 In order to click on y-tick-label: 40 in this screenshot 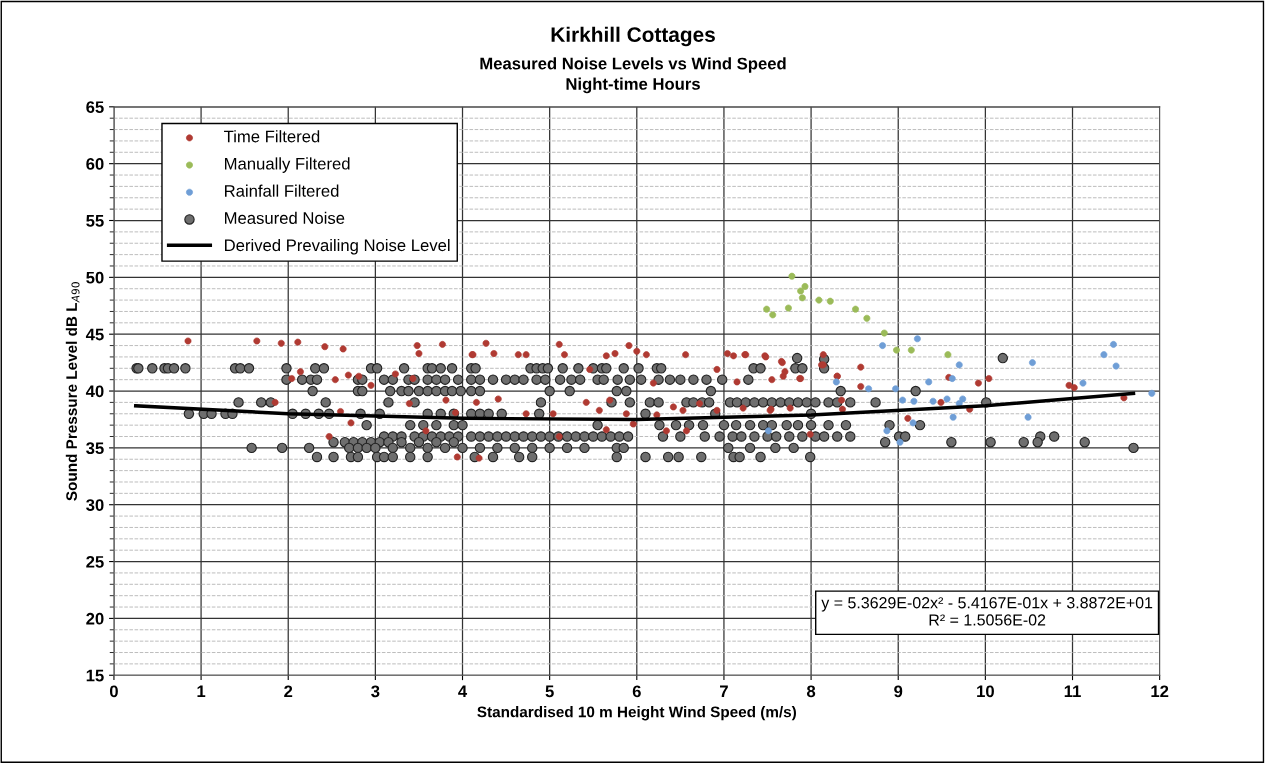, I will do `click(94, 391)`.